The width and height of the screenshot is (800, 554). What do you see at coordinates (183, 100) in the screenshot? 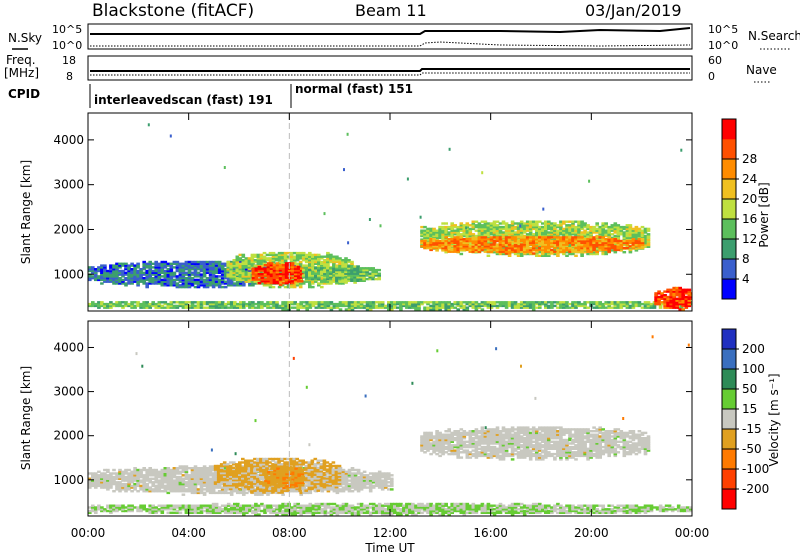
I see `cpid-segment-1: interleavedscan (fast) 191` at bounding box center [183, 100].